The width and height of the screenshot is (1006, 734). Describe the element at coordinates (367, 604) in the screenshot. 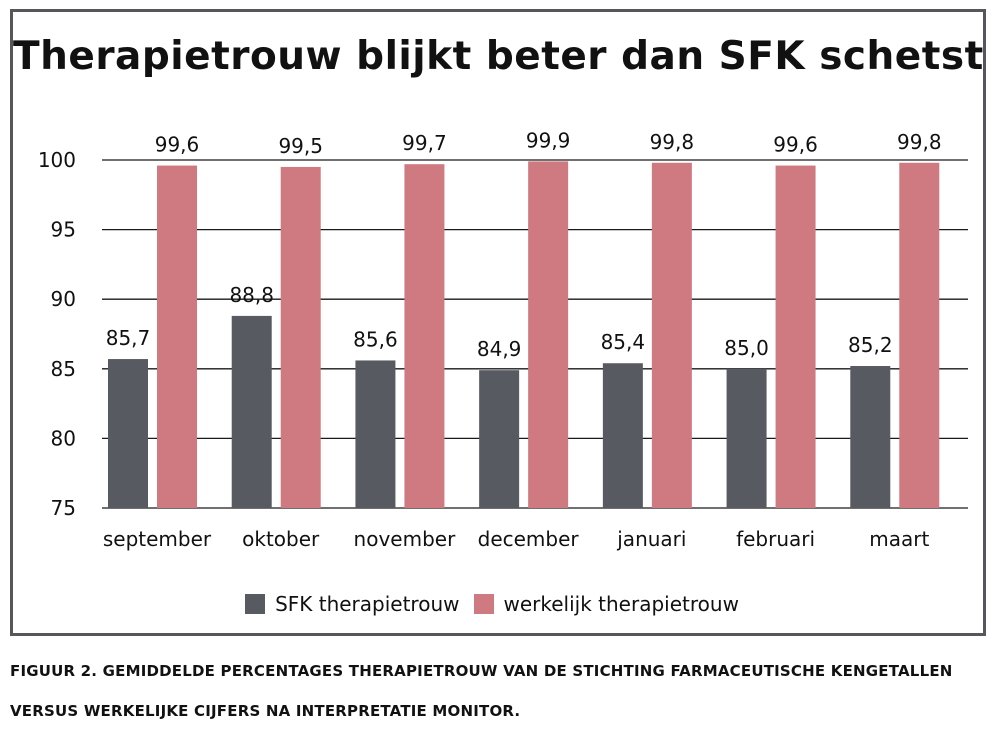

I see `legend-label-sfk: SFK therapietrouw` at that location.